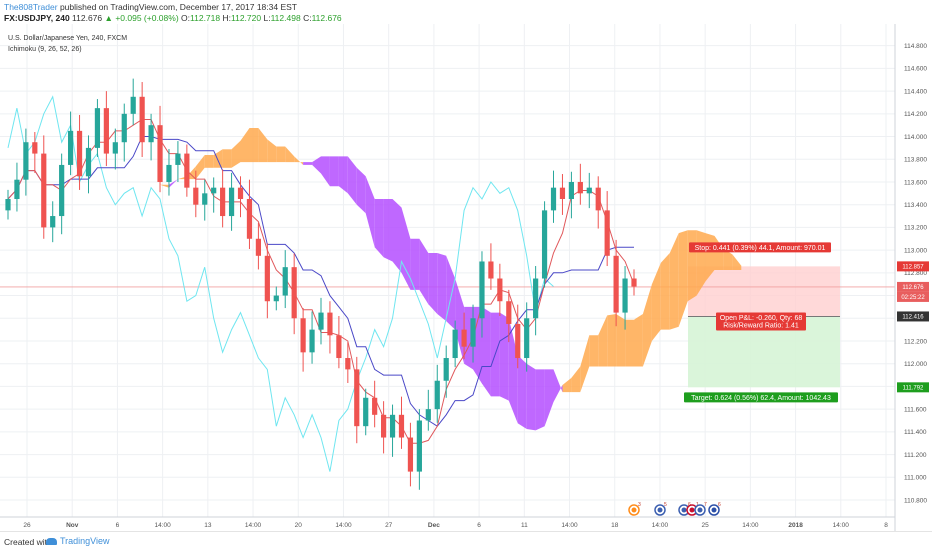  What do you see at coordinates (915, 273) in the screenshot?
I see `price-tick-label: 112.800` at bounding box center [915, 273].